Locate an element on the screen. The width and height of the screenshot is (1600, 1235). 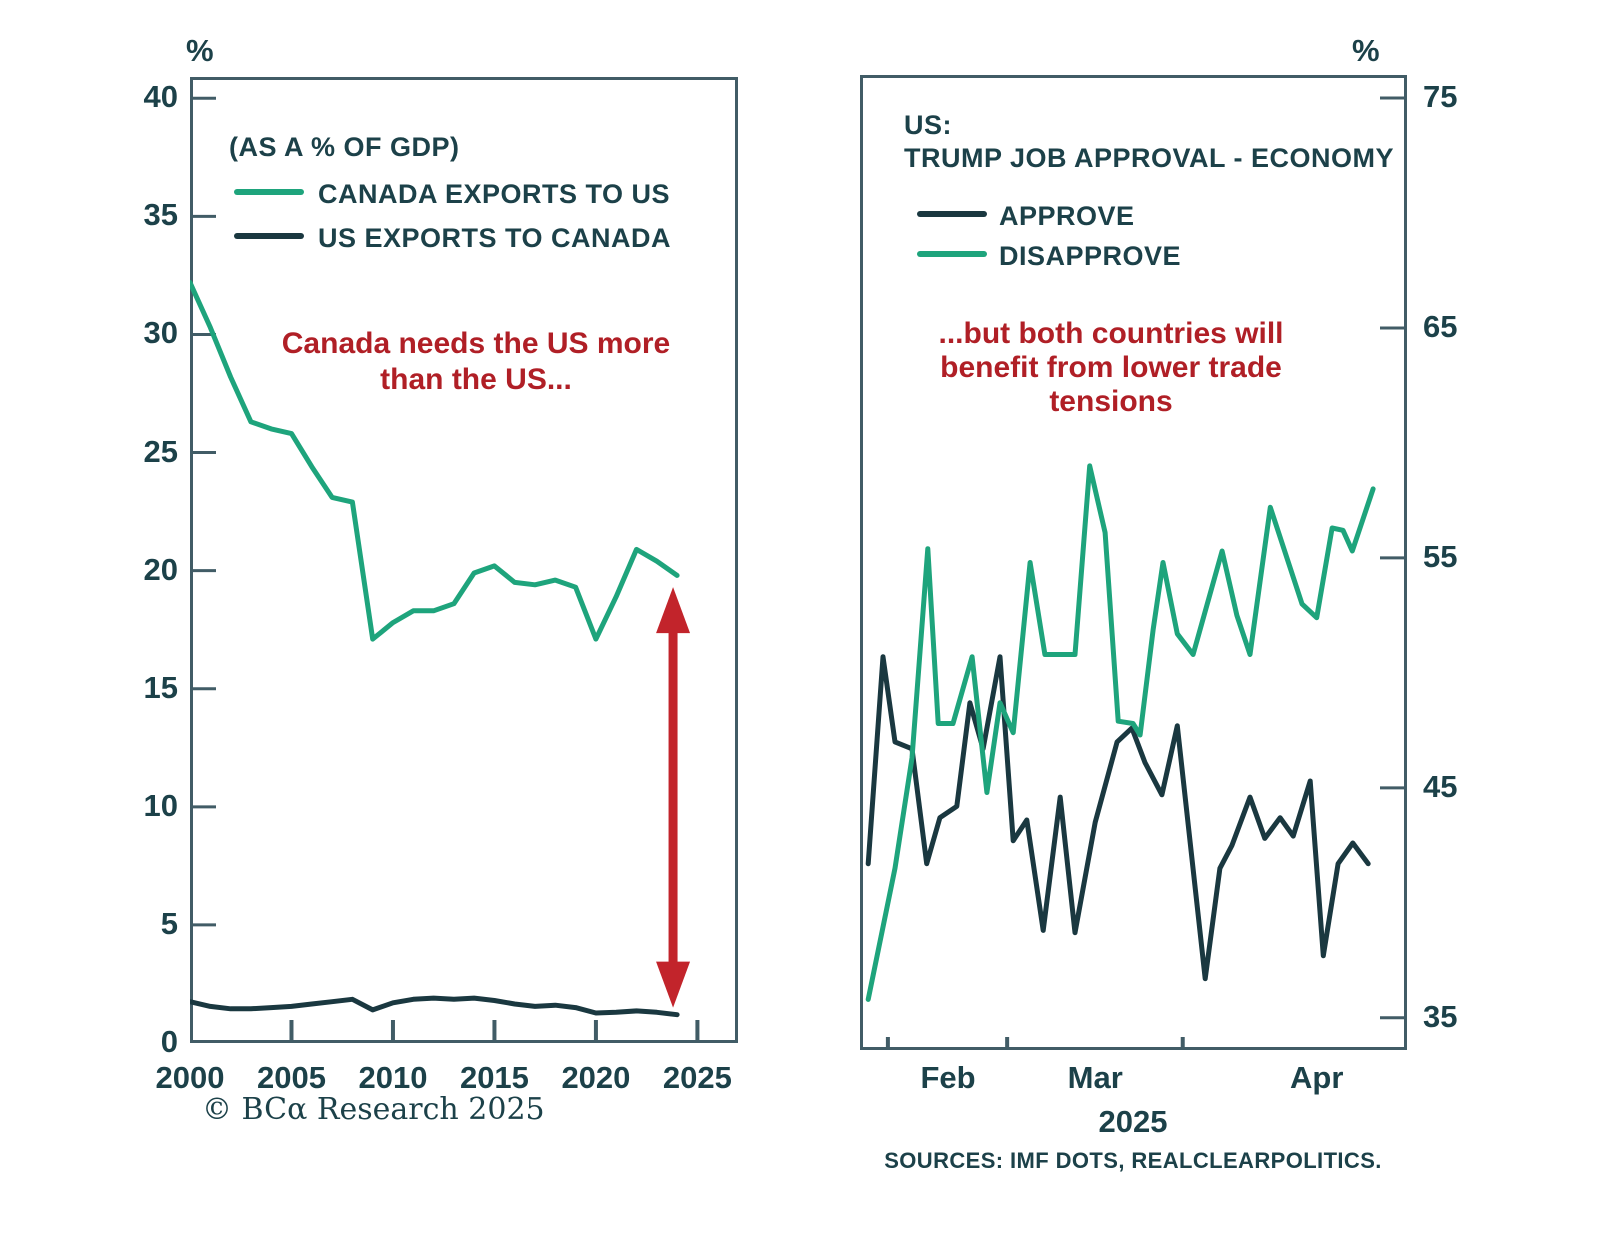
right-chart-year-label: 2025 is located at coordinates (1133, 1121).